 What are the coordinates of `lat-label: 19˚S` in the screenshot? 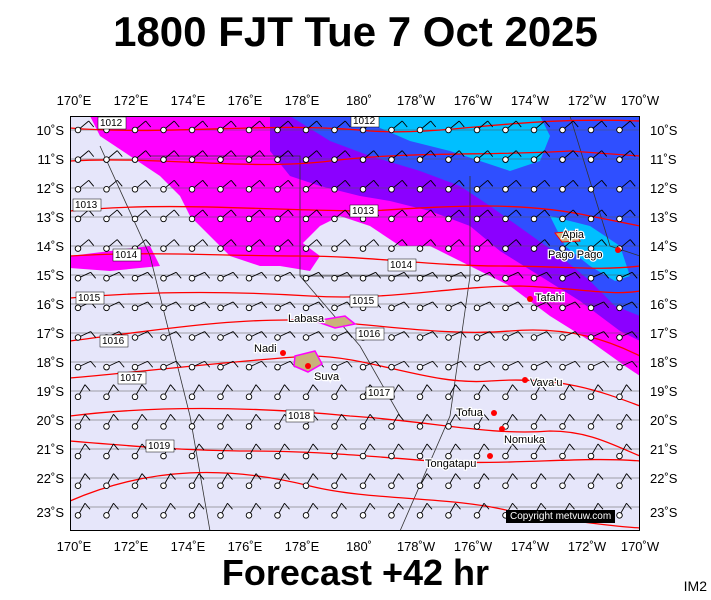 It's located at (50, 391).